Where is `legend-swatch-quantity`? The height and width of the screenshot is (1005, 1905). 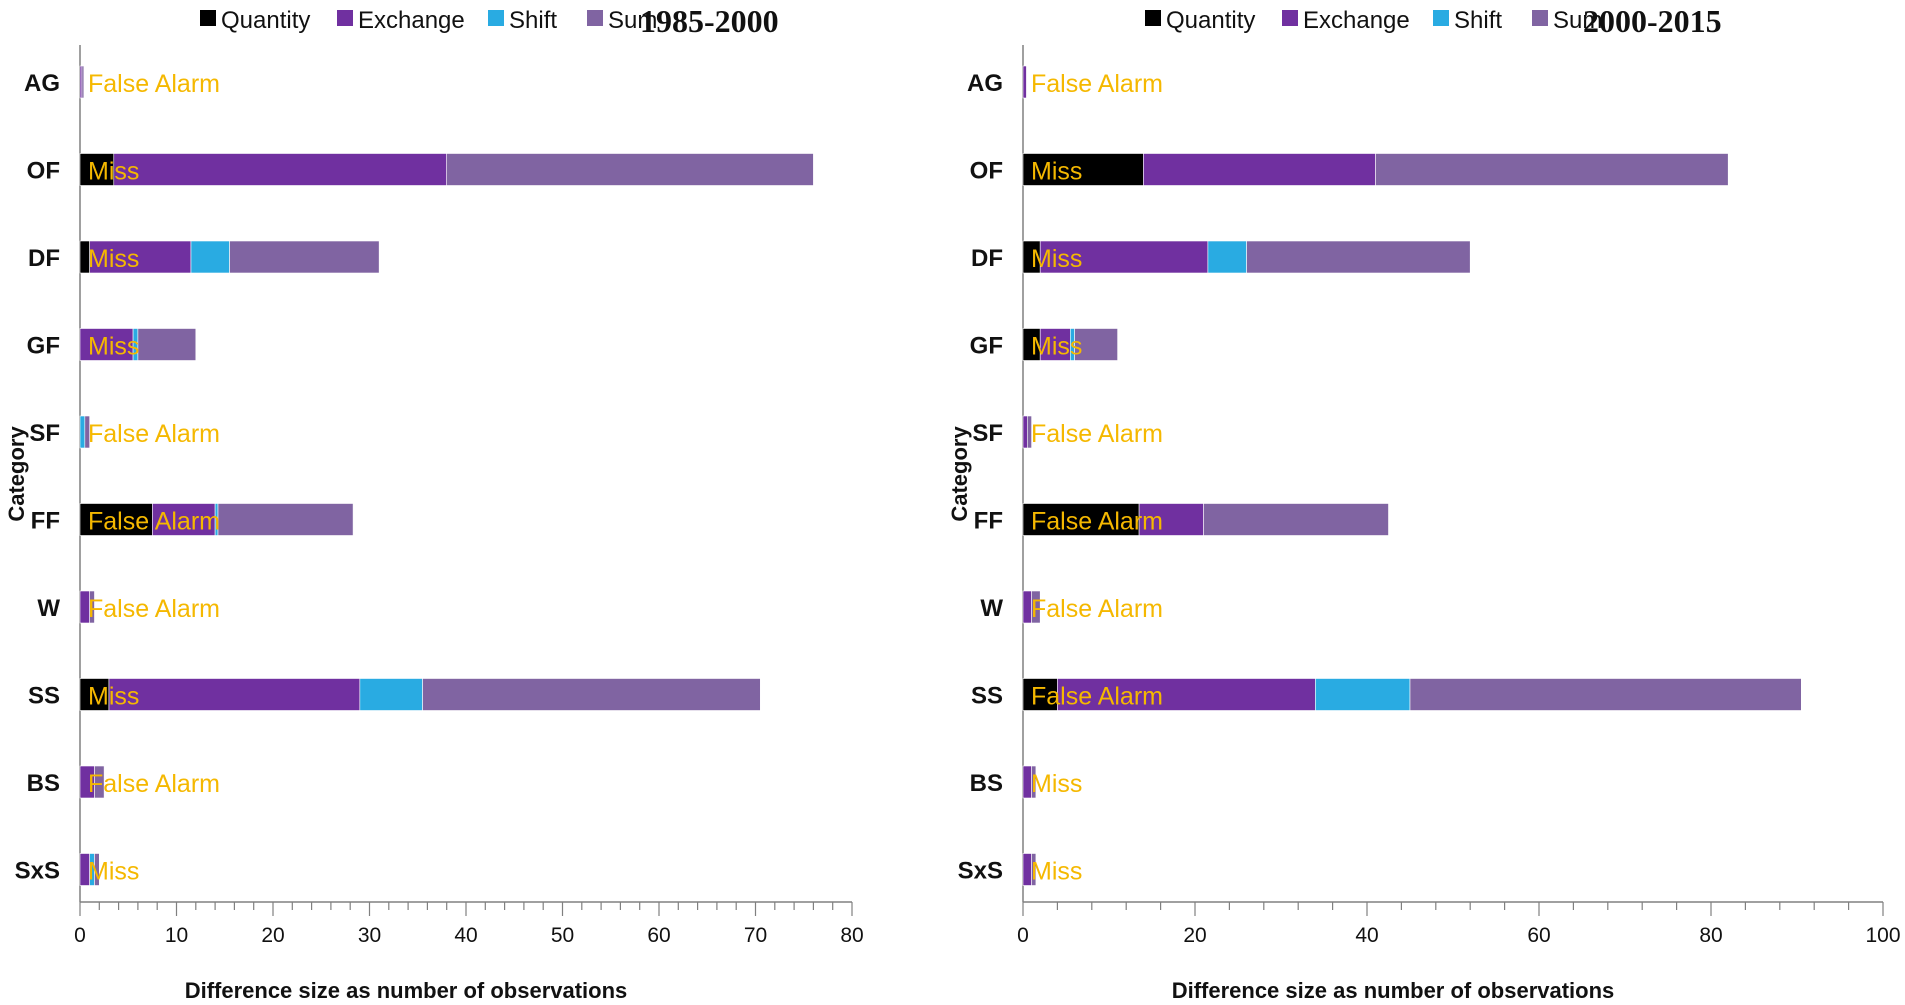
legend-swatch-quantity is located at coordinates (208, 18).